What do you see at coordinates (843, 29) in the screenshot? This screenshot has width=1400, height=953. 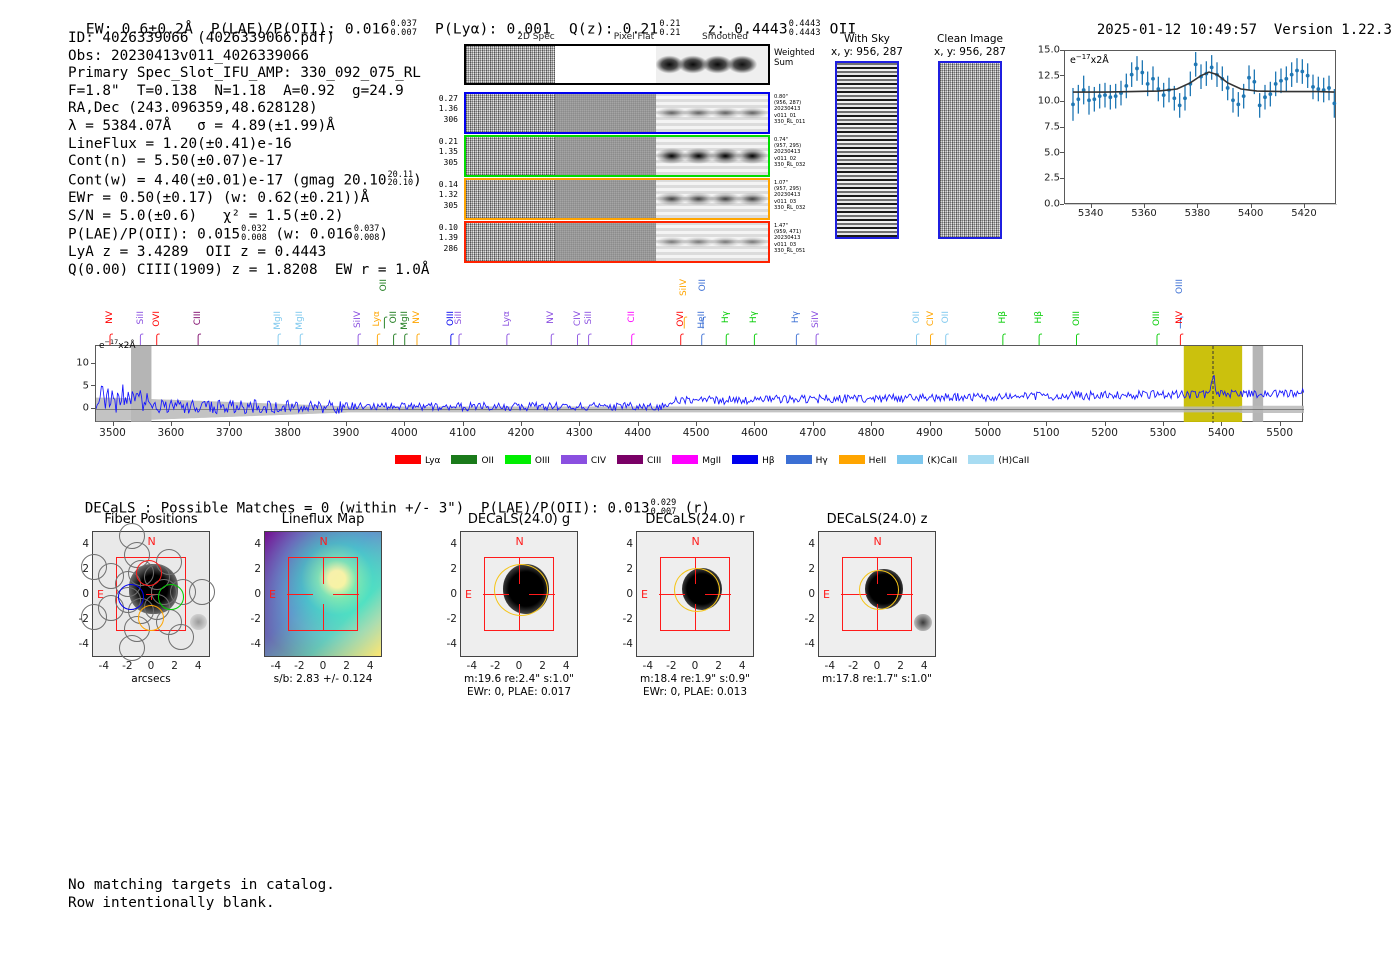 I see `header-z-type: OII` at bounding box center [843, 29].